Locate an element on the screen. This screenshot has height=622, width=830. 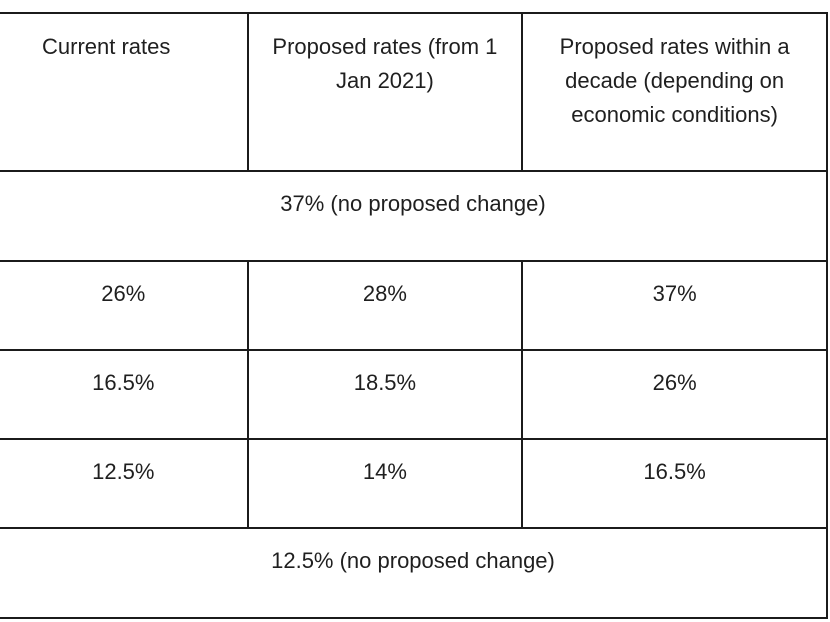
table-row: 12.5% (no proposed change) is located at coordinates (414, 573).